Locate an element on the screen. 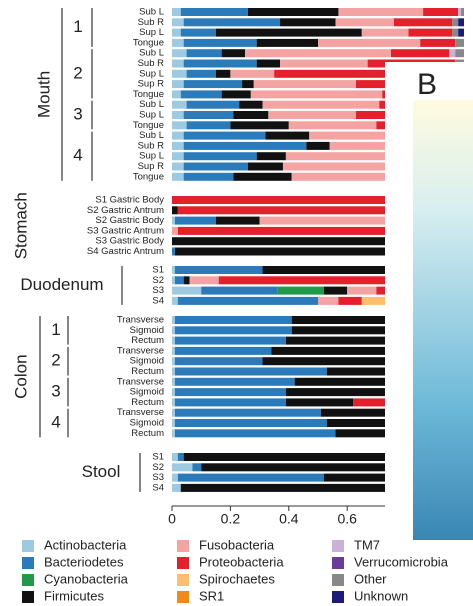 The width and height of the screenshot is (473, 606). legend-label: Other is located at coordinates (370, 578).